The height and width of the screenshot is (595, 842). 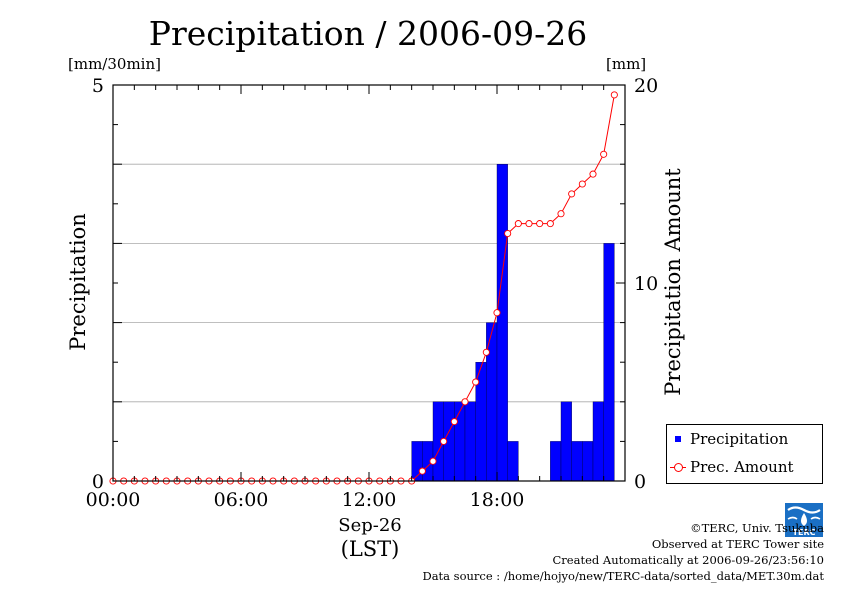 What do you see at coordinates (98, 86) in the screenshot?
I see `left-axis-tick-label: 5` at bounding box center [98, 86].